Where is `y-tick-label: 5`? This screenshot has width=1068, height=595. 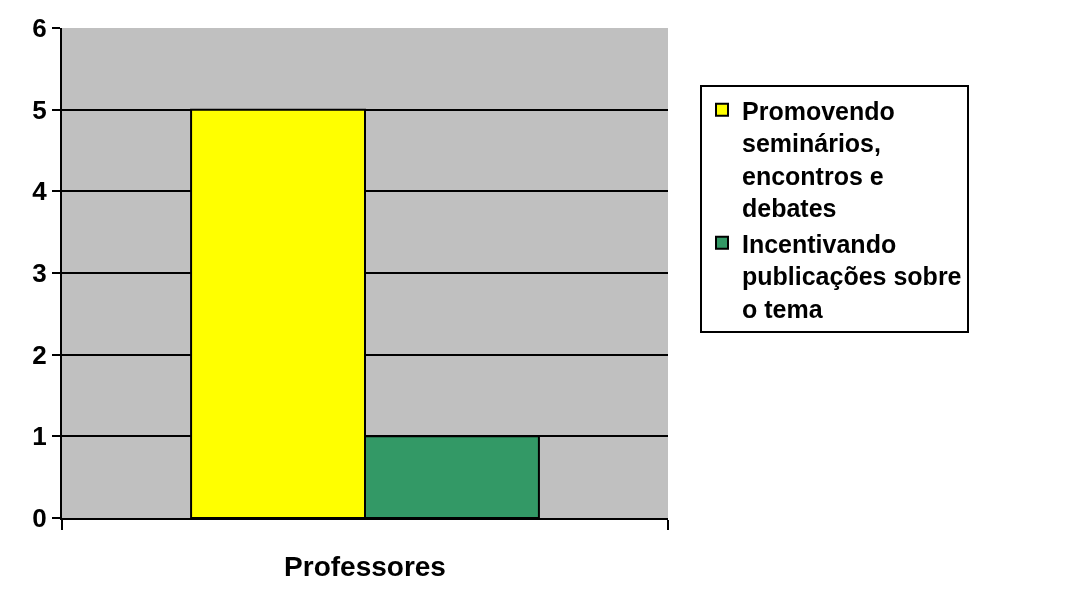
y-tick-label: 5 is located at coordinates (39, 109).